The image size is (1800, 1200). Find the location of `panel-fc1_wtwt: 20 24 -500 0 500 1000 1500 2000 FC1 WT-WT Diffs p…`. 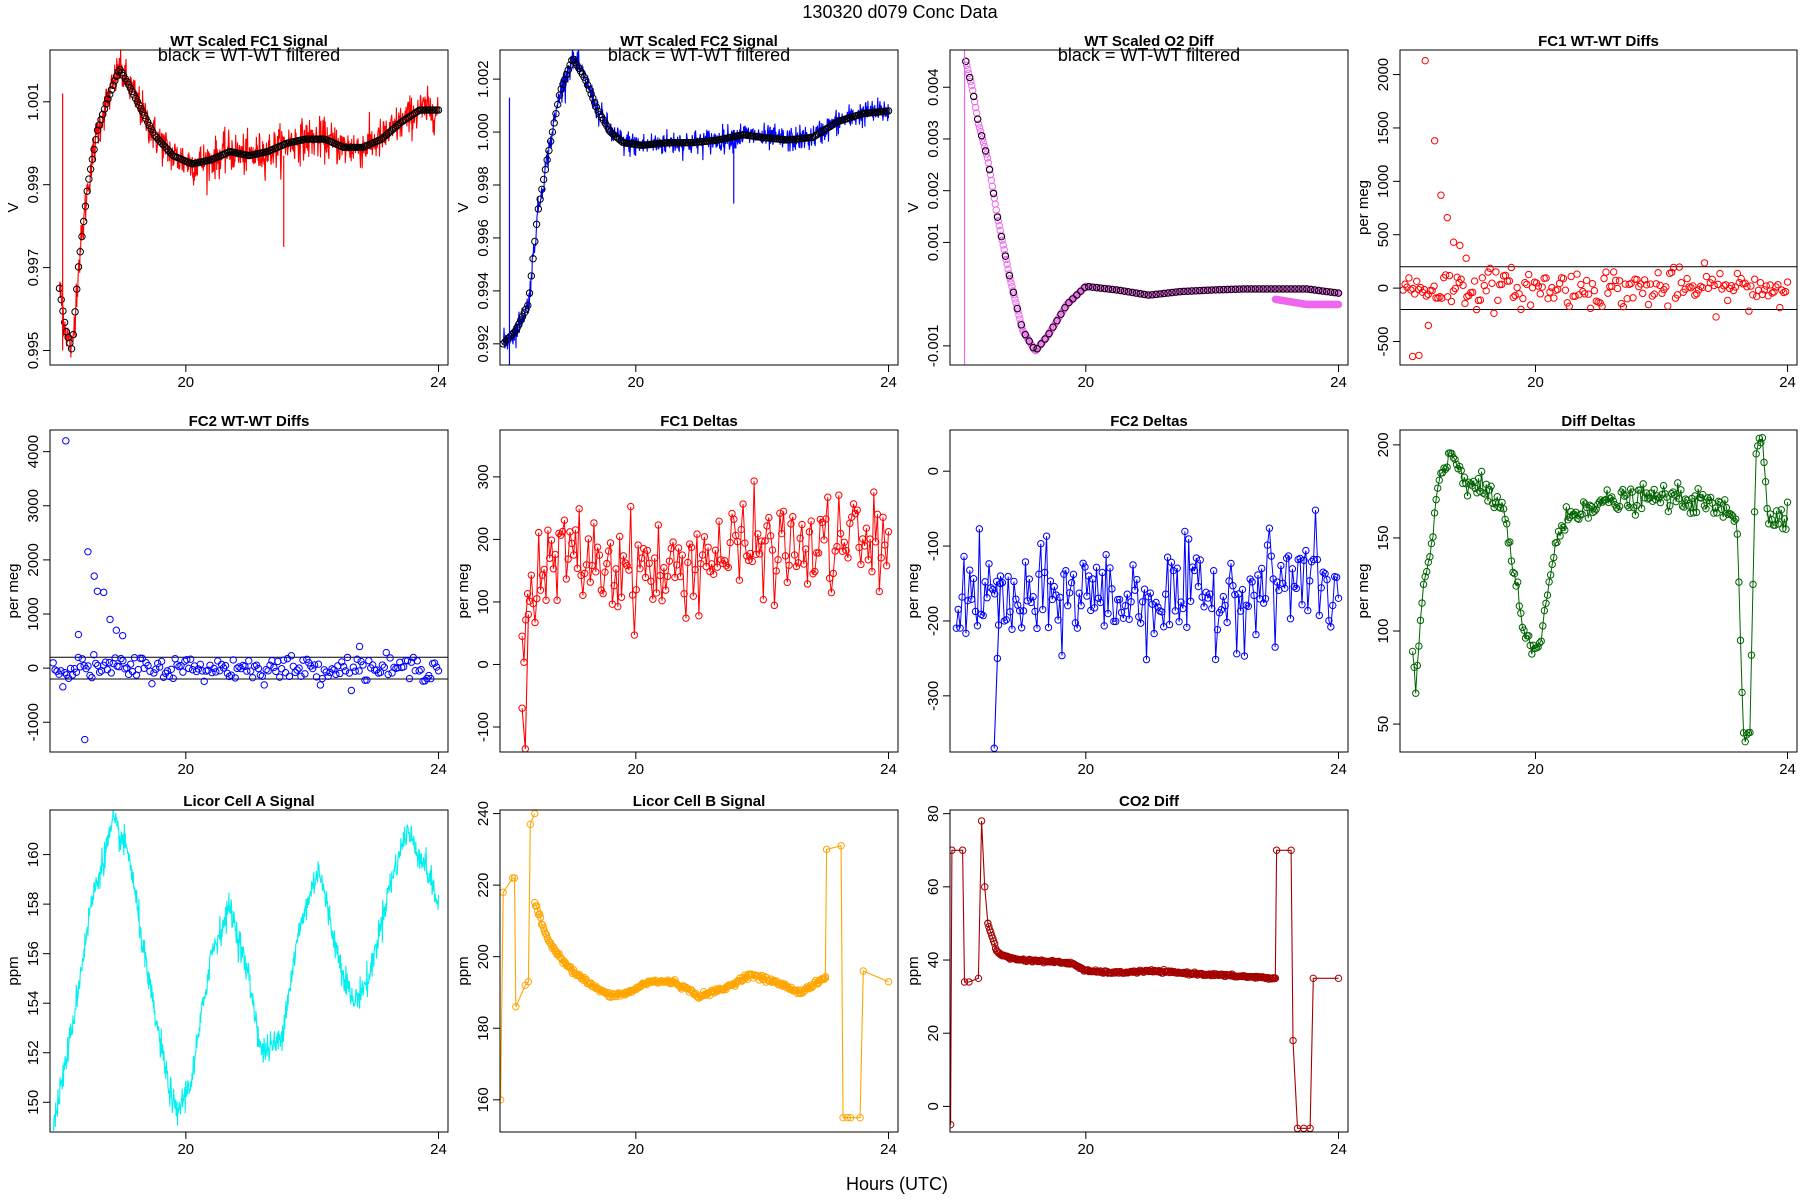

panel-fc1_wtwt: 20 24 -500 0 500 1000 1500 2000 FC1 WT-WT Diffs p… is located at coordinates (1576, 212).